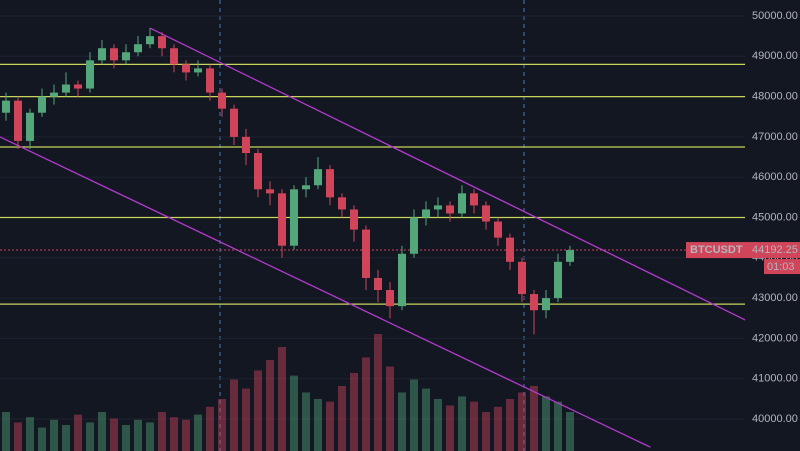  What do you see at coordinates (775, 338) in the screenshot?
I see `y-tick-label: 42000.00` at bounding box center [775, 338].